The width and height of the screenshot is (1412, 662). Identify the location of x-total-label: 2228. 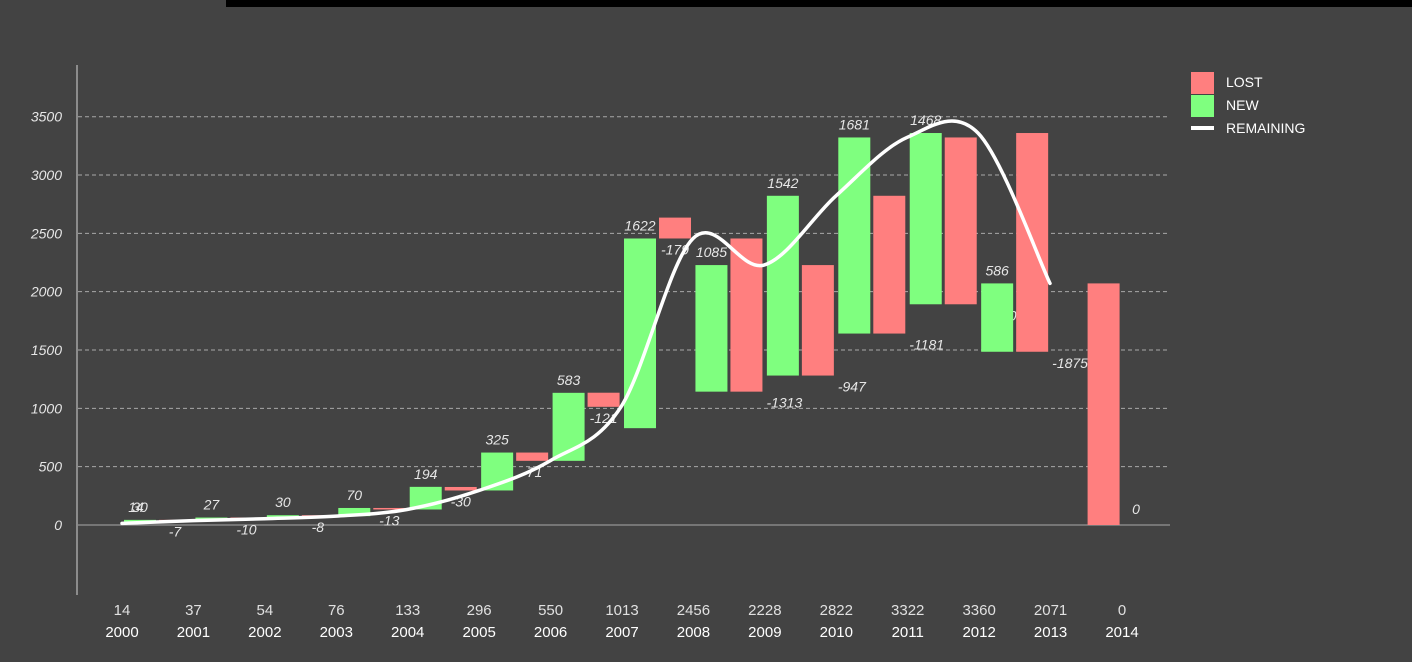
(764, 610).